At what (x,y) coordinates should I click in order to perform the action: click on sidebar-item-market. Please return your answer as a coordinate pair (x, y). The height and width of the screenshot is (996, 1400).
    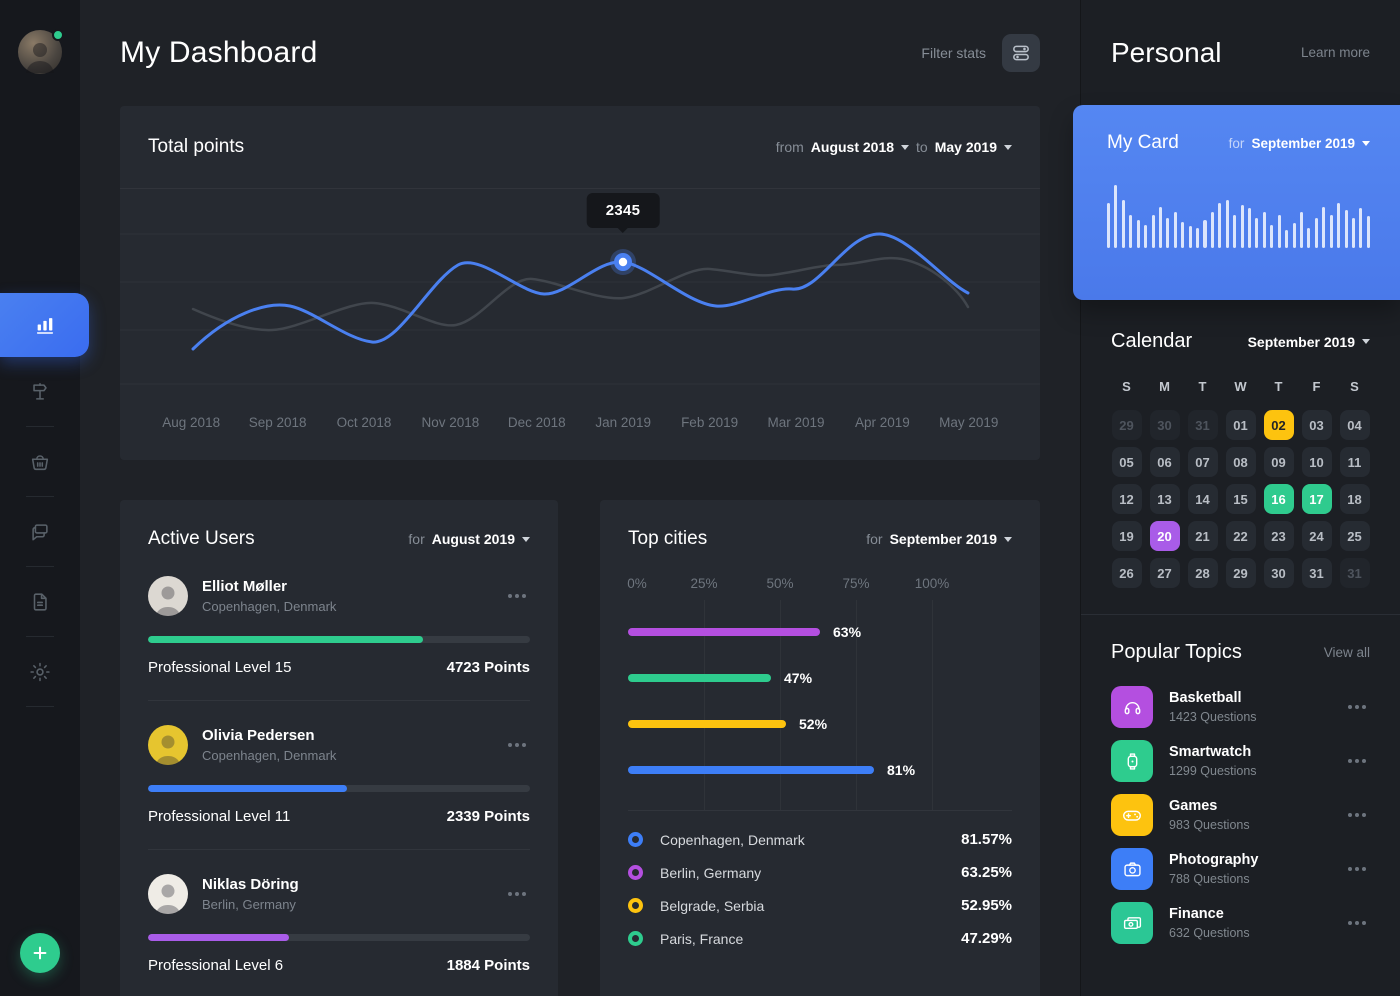
    Looking at the image, I should click on (40, 461).